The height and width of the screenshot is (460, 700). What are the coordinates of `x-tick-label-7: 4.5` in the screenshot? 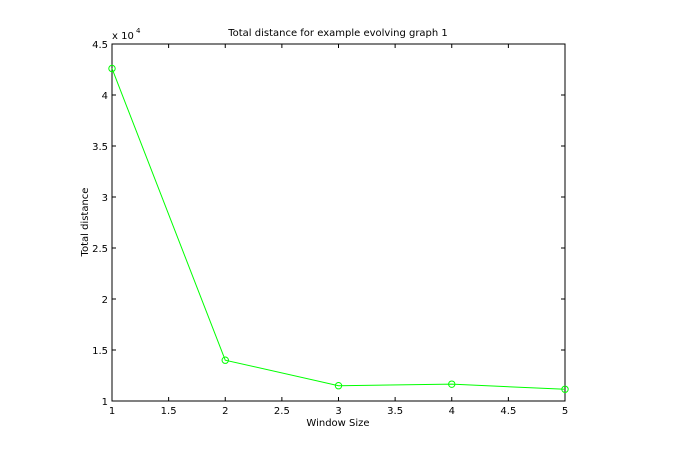 It's located at (508, 411).